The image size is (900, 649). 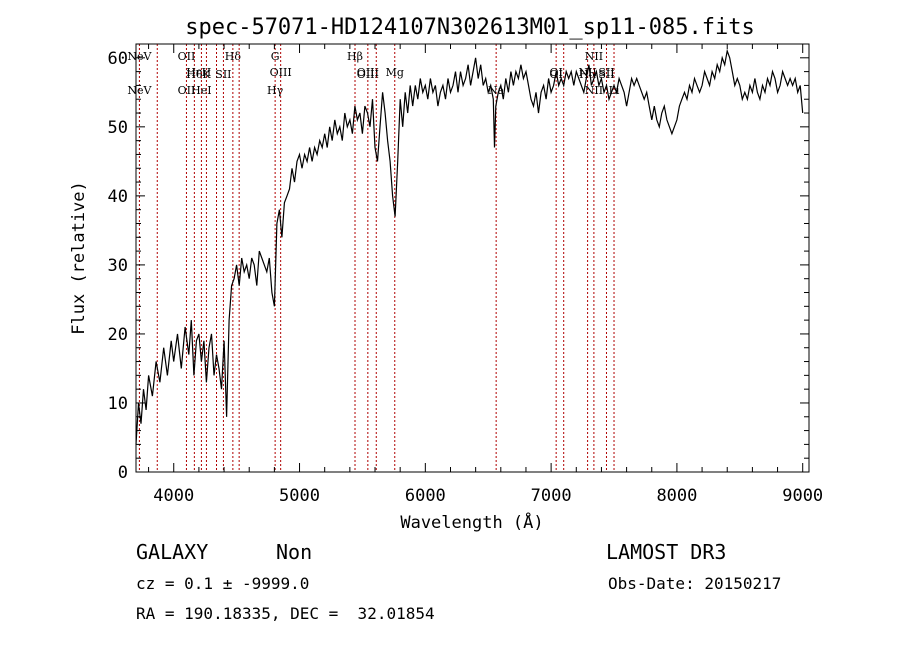 What do you see at coordinates (187, 56) in the screenshot?
I see `line-label-top: OII` at bounding box center [187, 56].